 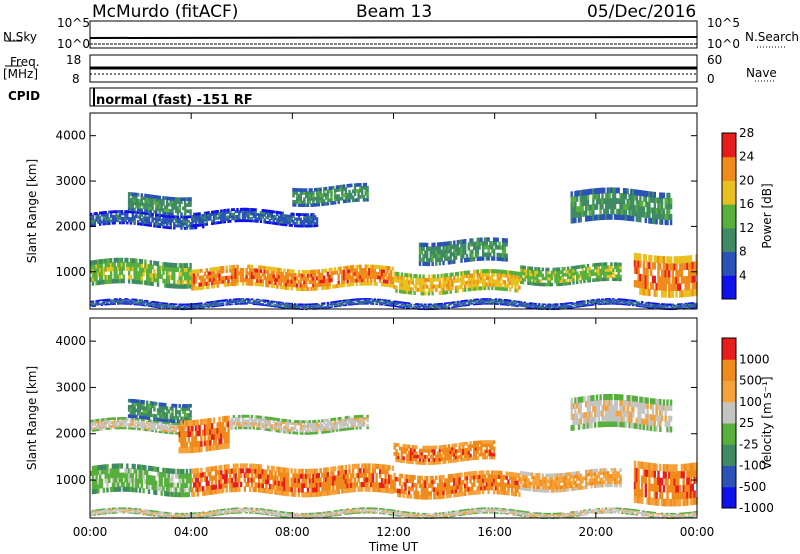 I want to click on cpid-text: normal (fast) -151 RF, so click(x=174, y=100).